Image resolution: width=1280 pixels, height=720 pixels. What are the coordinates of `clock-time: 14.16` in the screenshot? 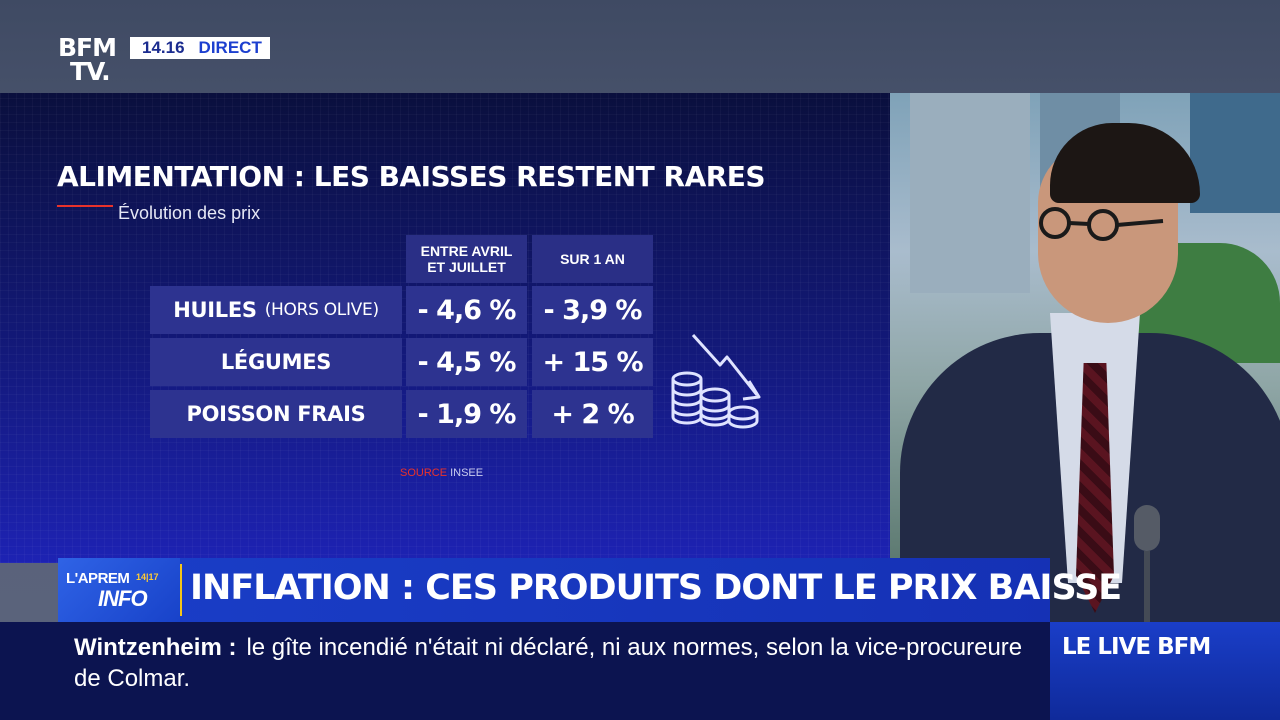 It's located at (161, 48).